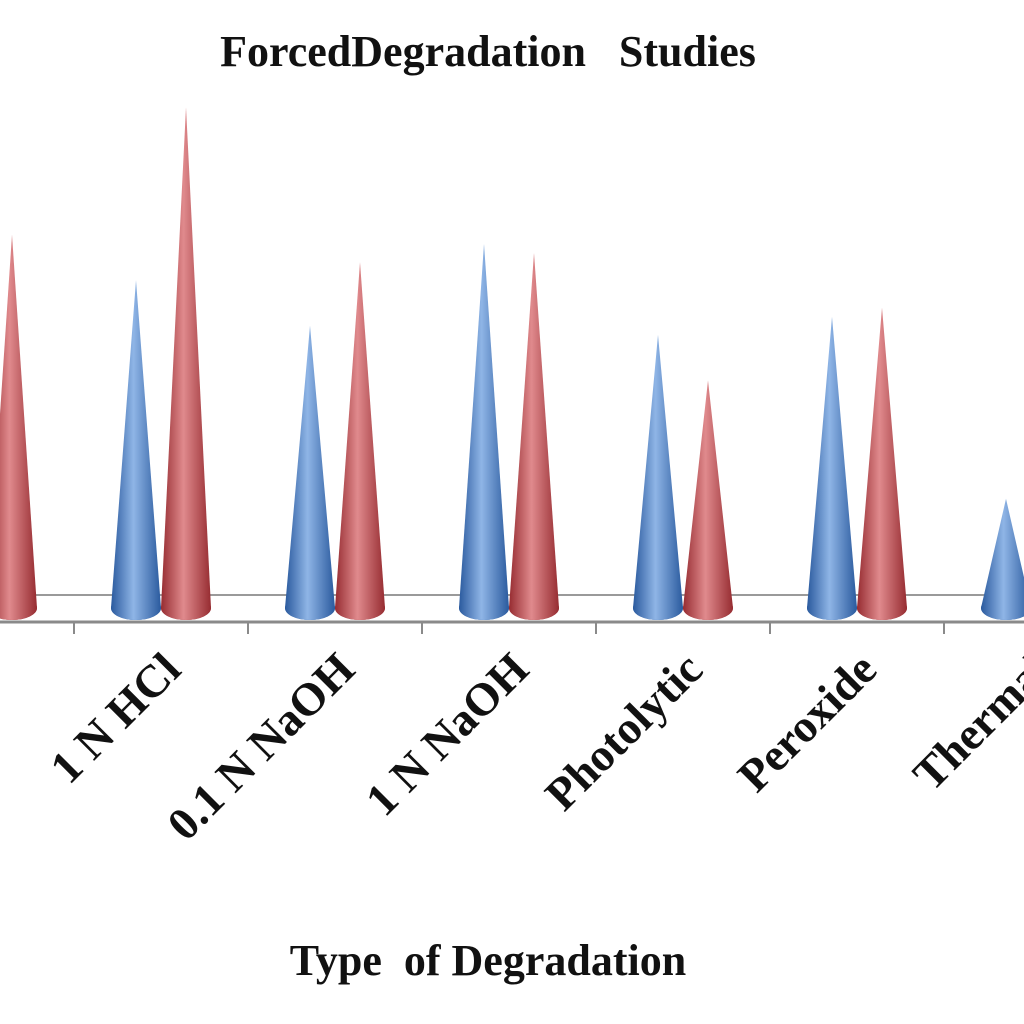  I want to click on x-tick-label: Thermal, so click(963, 721).